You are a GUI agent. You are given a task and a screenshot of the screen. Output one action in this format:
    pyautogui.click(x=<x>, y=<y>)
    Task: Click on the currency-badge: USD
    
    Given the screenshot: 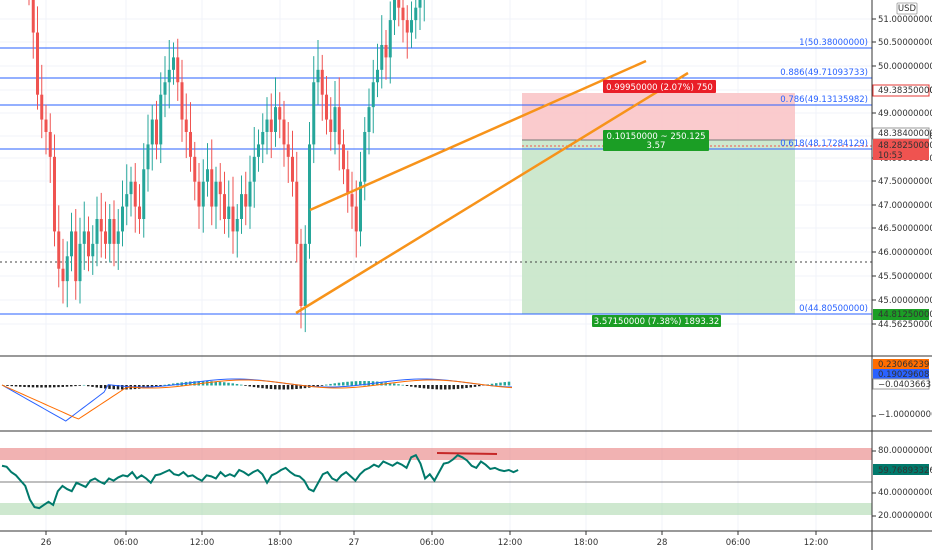 What is the action you would take?
    pyautogui.click(x=907, y=8)
    